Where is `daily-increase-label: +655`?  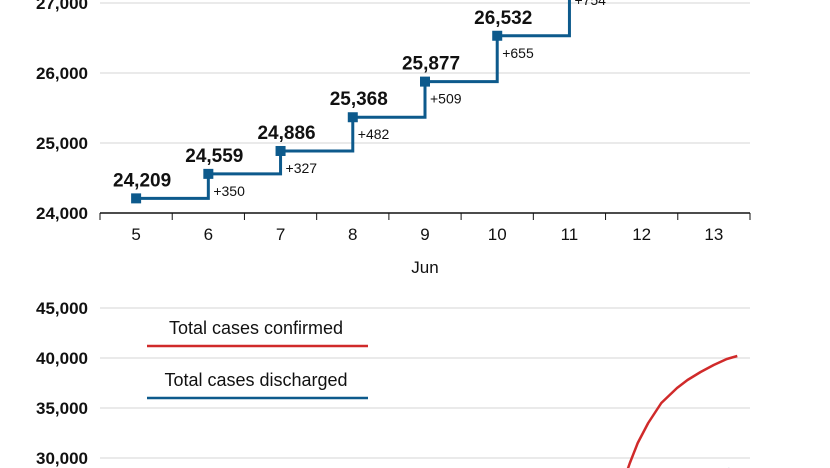
daily-increase-label: +655 is located at coordinates (518, 53).